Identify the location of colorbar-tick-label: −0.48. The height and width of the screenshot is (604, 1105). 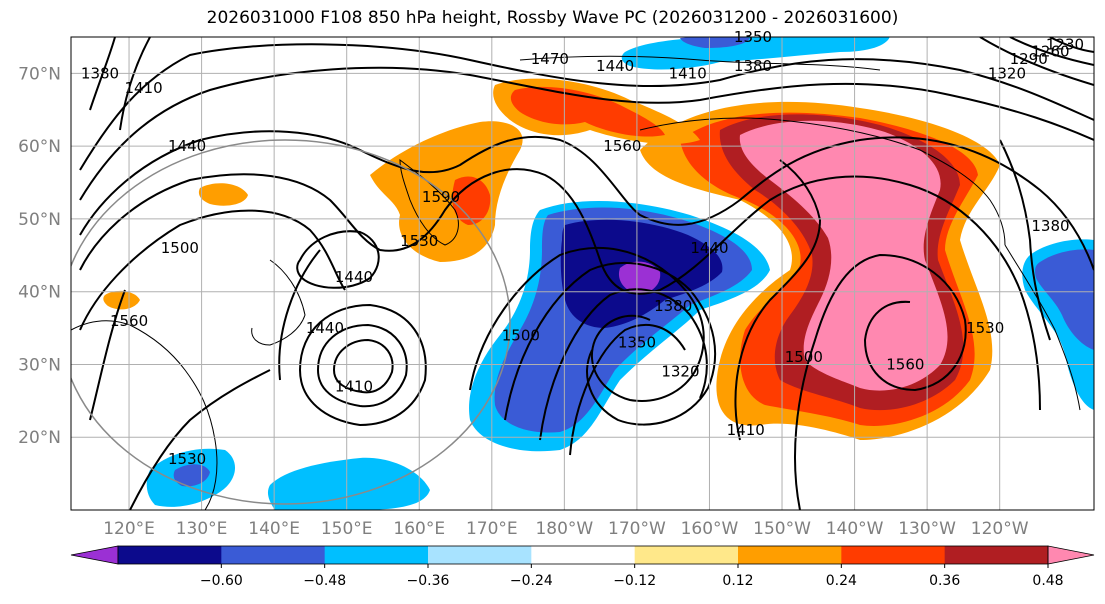
(324, 581).